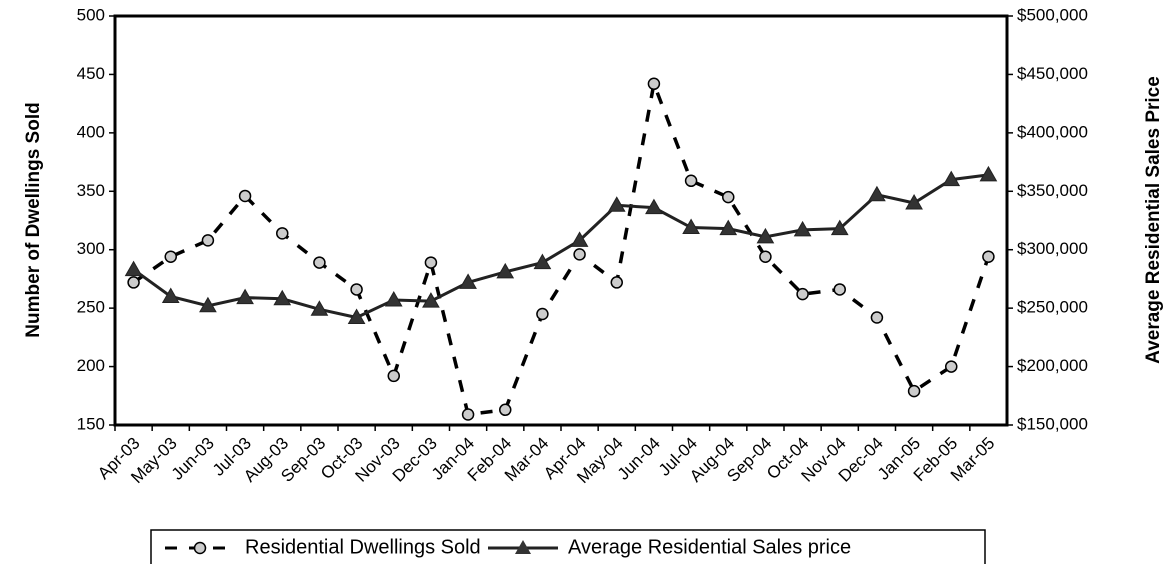 The height and width of the screenshot is (564, 1171). What do you see at coordinates (91, 307) in the screenshot?
I see `y-tick-label: 250` at bounding box center [91, 307].